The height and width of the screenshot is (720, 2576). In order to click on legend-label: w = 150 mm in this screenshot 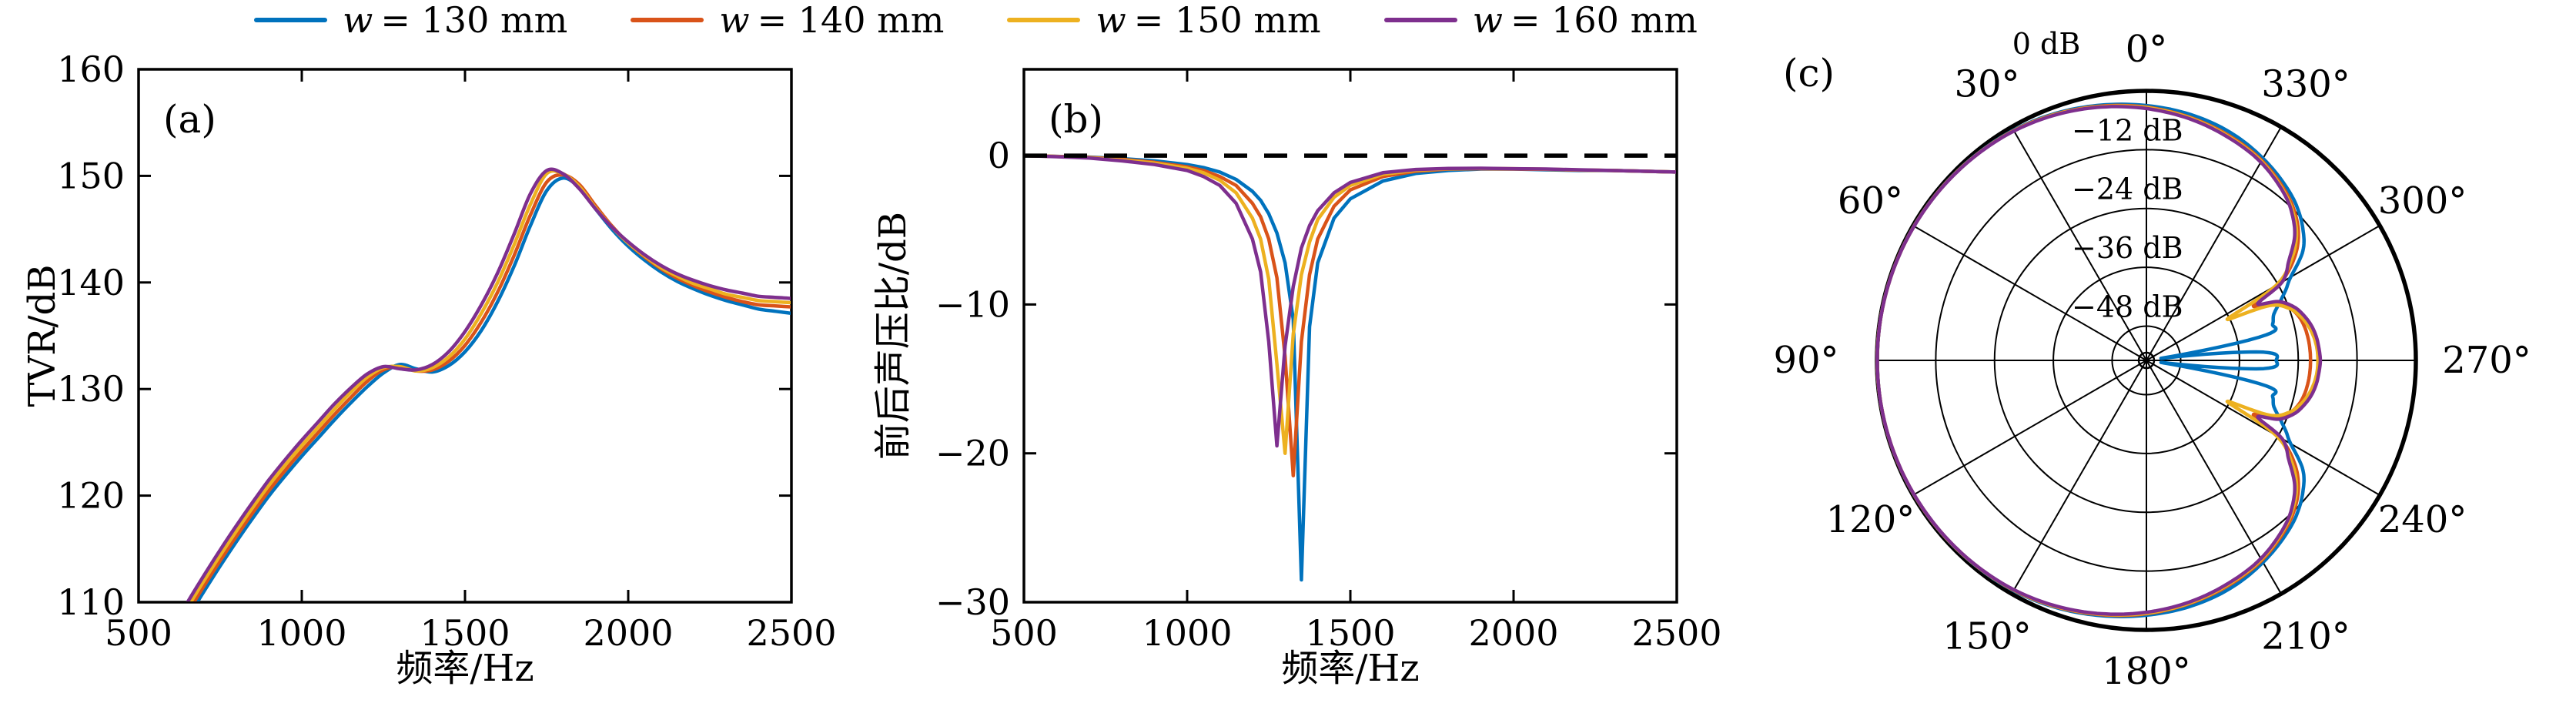, I will do `click(1209, 20)`.